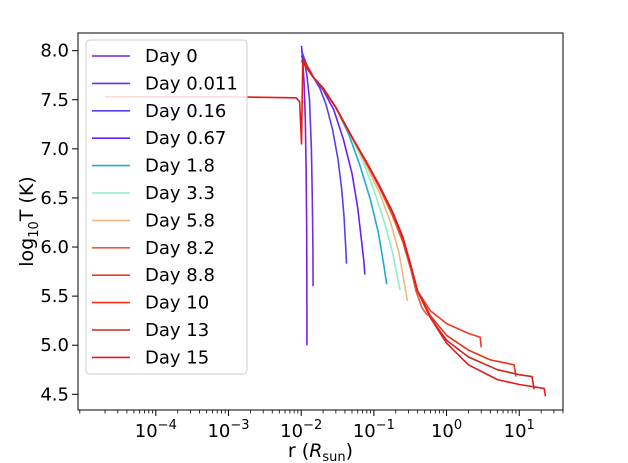 The height and width of the screenshot is (463, 628). I want to click on legend-label-9: Day 10, so click(177, 303).